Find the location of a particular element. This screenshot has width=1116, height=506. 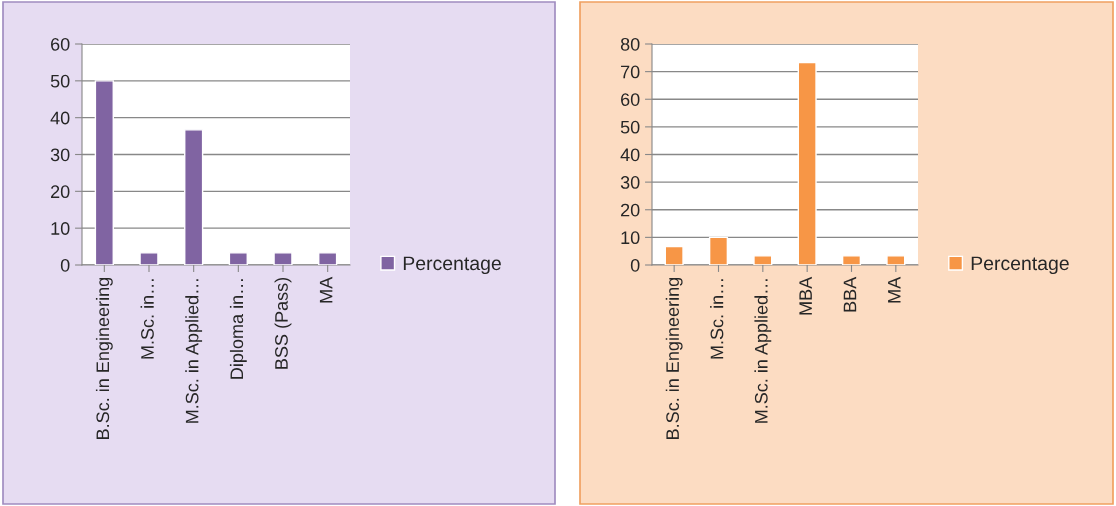

x-tick-label: BSS (Pass) is located at coordinates (283, 323).